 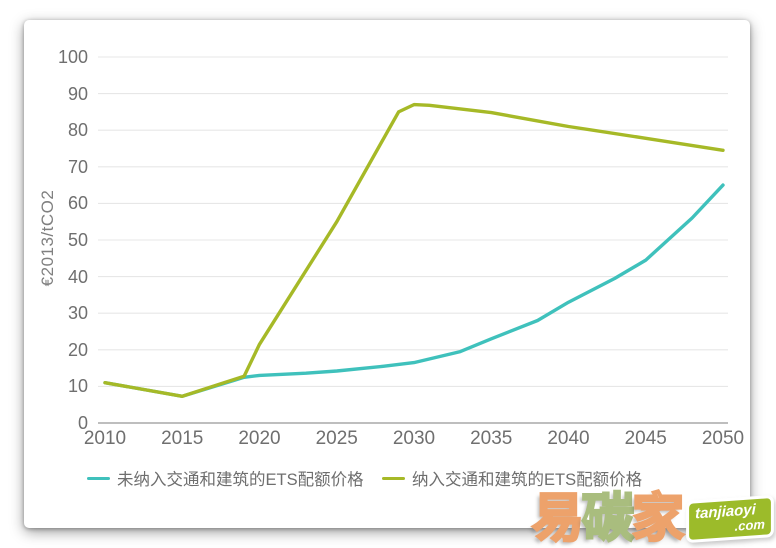 I want to click on watermark-logo: 易 碳 家 tanjiaoyi .com, so click(x=652, y=519).